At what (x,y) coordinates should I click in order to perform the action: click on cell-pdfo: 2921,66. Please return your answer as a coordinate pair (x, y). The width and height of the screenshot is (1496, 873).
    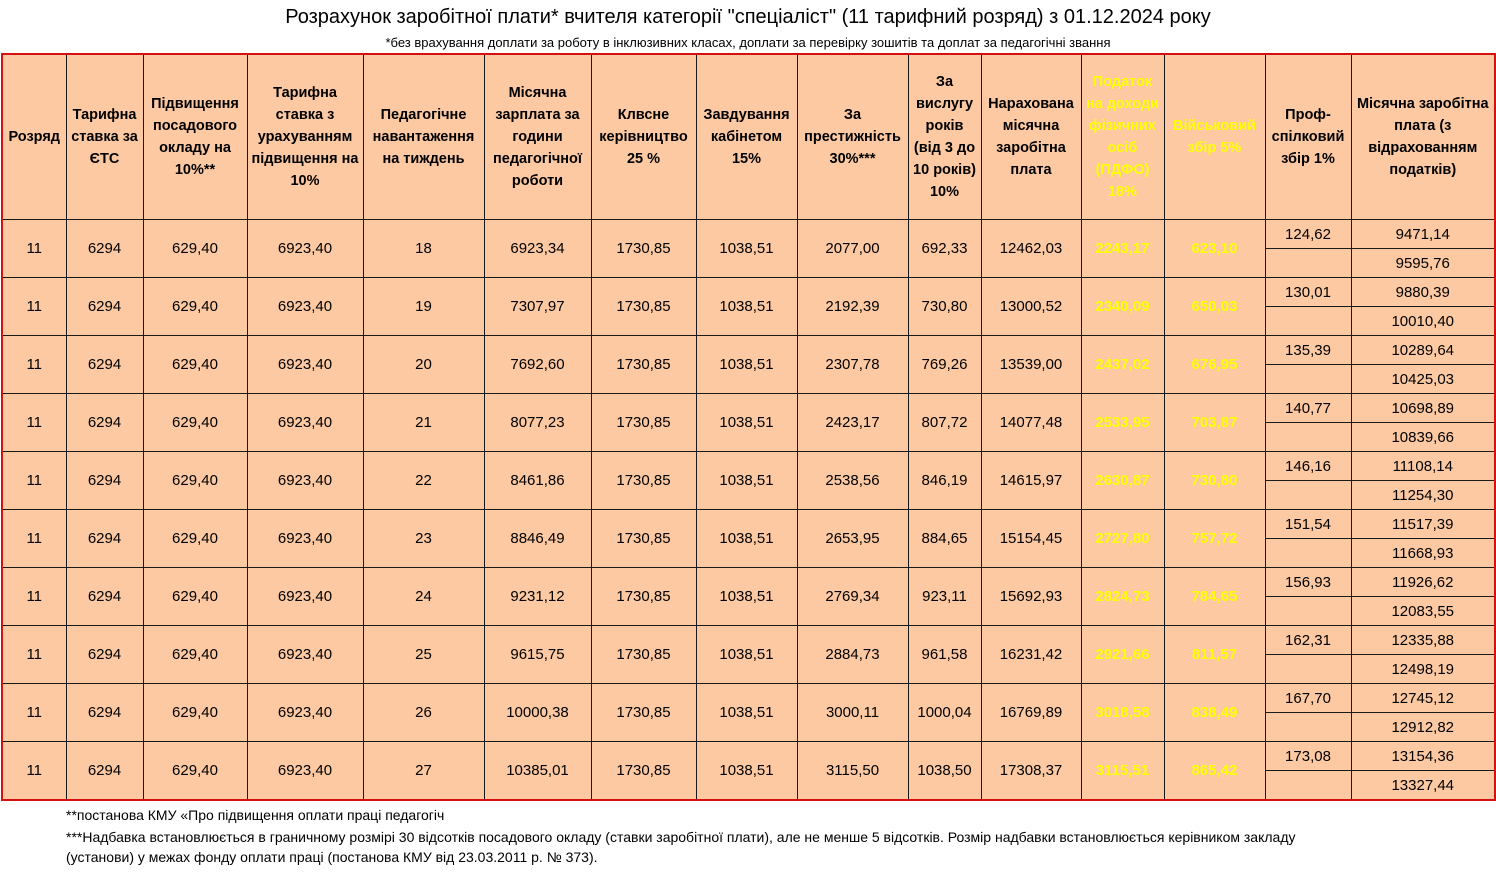
    Looking at the image, I should click on (1122, 654).